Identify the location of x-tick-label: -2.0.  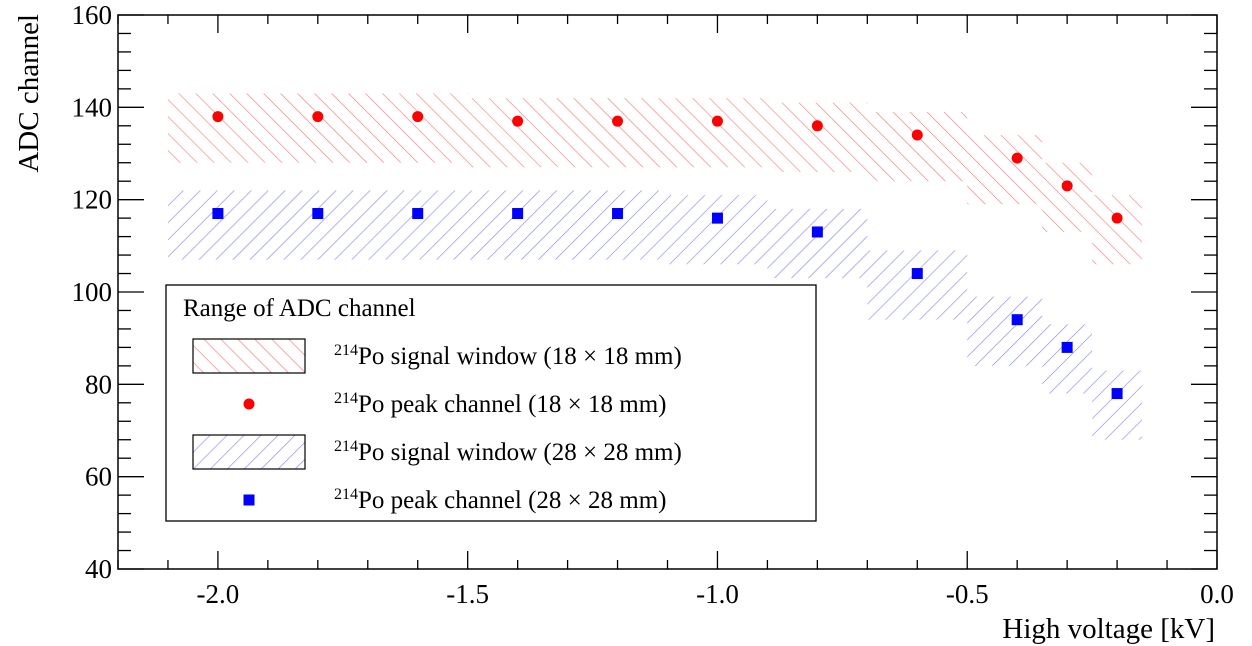
(218, 594).